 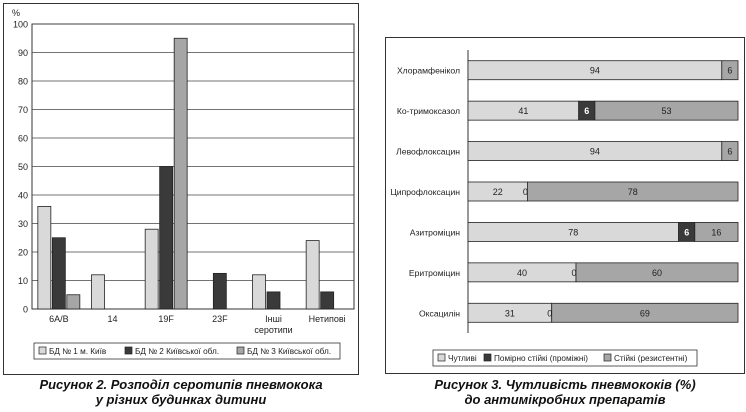 I want to click on x-tick-label: 23F, so click(x=220, y=319).